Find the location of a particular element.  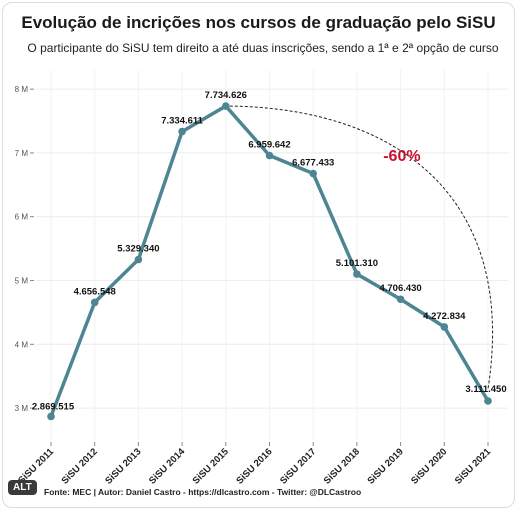

data-label: 7.334.611 is located at coordinates (182, 121).